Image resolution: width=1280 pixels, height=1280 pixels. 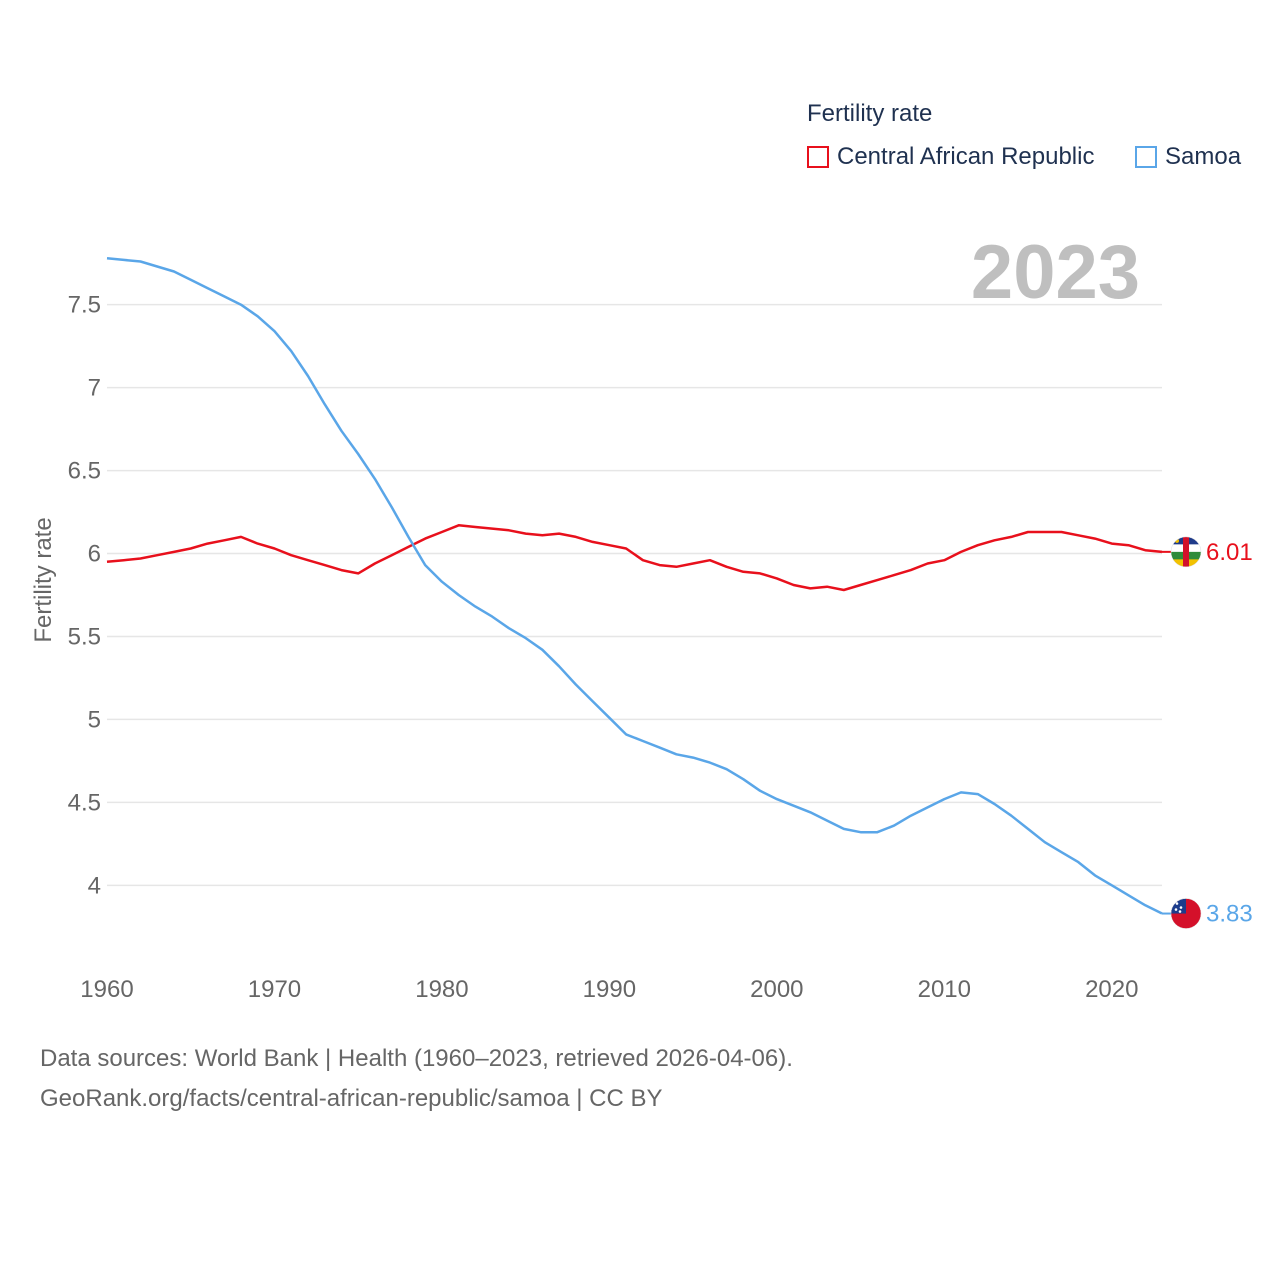 What do you see at coordinates (94, 388) in the screenshot?
I see `y-tick-label: 7` at bounding box center [94, 388].